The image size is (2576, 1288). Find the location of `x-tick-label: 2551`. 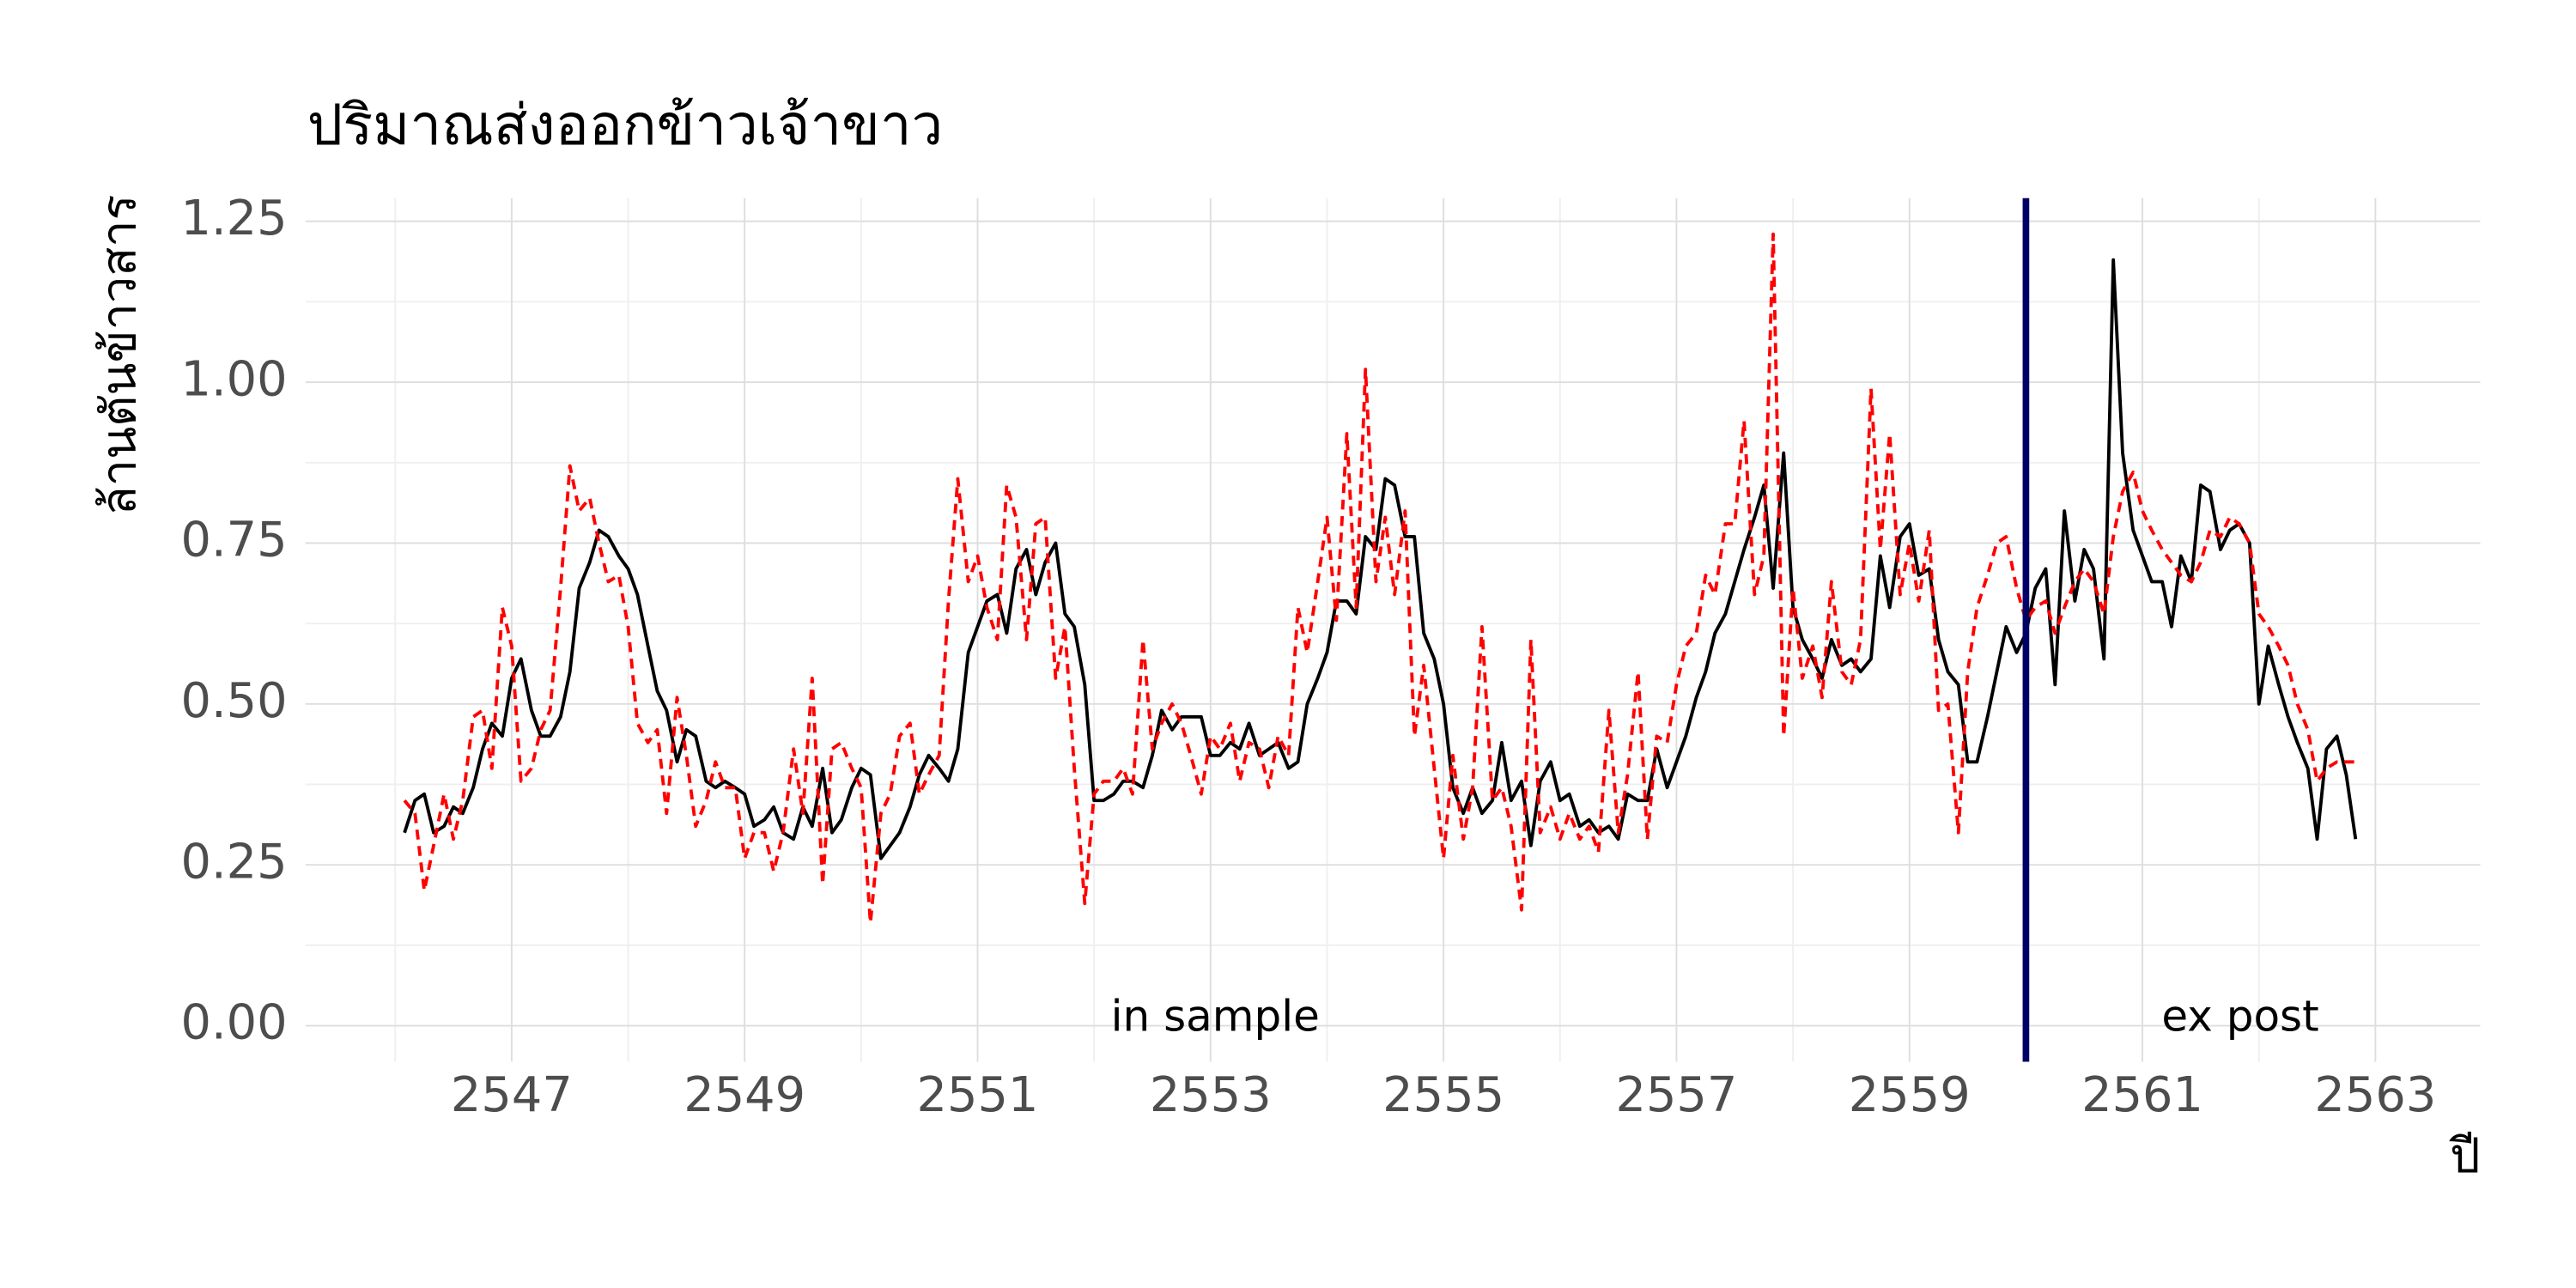

x-tick-label: 2551 is located at coordinates (978, 1095).